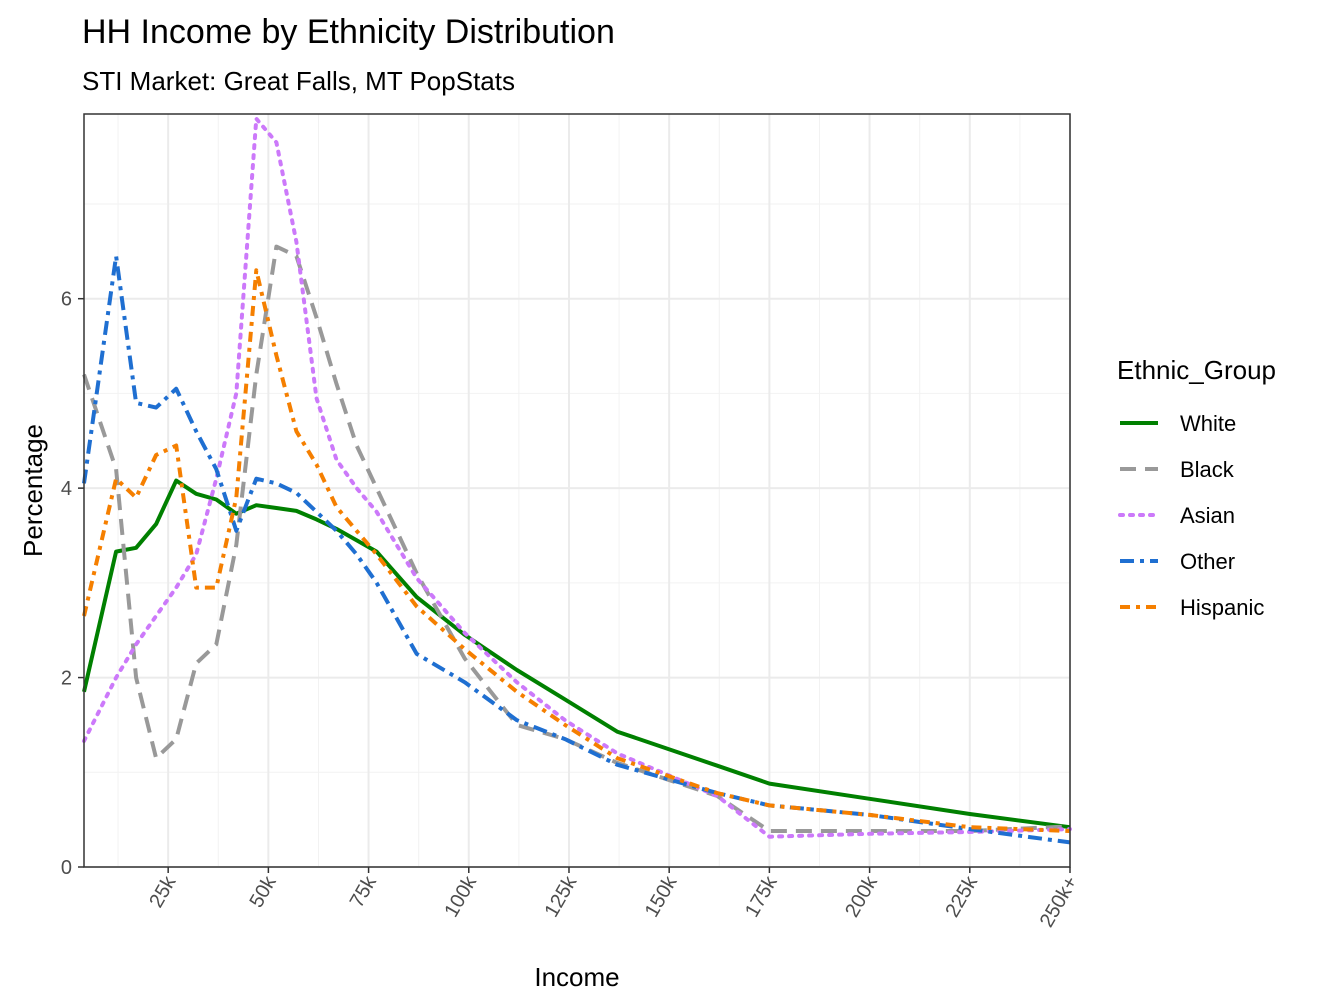 The image size is (1344, 1008). Describe the element at coordinates (66, 868) in the screenshot. I see `y-tick-label: 0` at that location.